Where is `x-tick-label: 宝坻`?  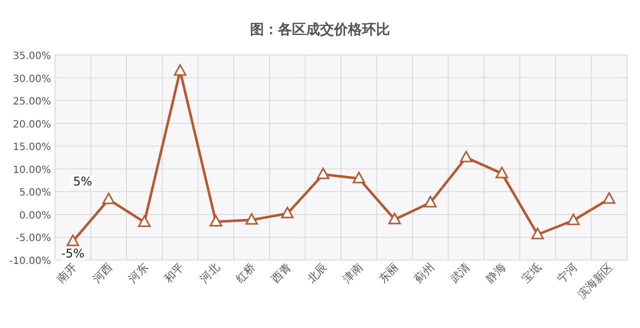
x-tick-label: 宝坻 is located at coordinates (531, 273).